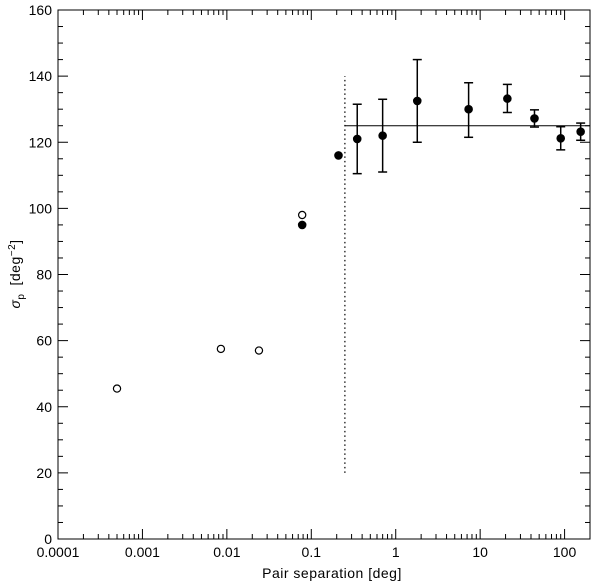  What do you see at coordinates (15, 241) in the screenshot?
I see `y-axis-unit-suffix: ]` at bounding box center [15, 241].